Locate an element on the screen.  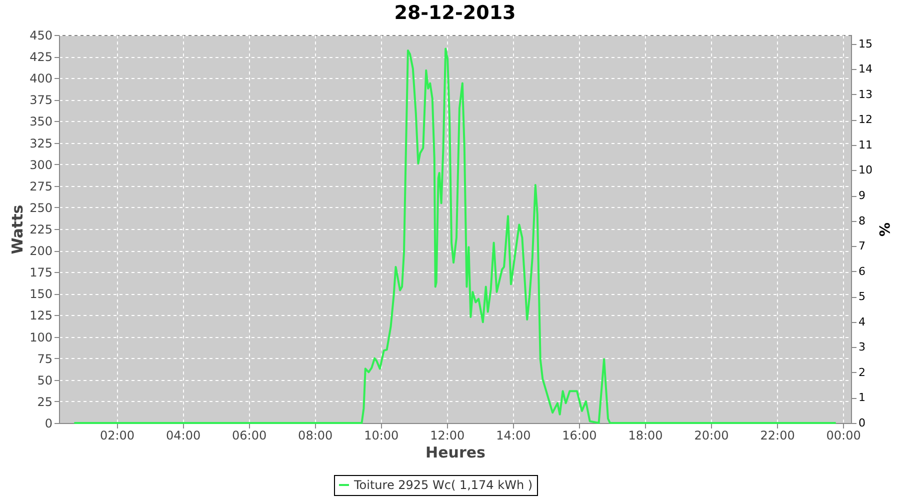
y-axis-title: Watts is located at coordinates (17, 229).